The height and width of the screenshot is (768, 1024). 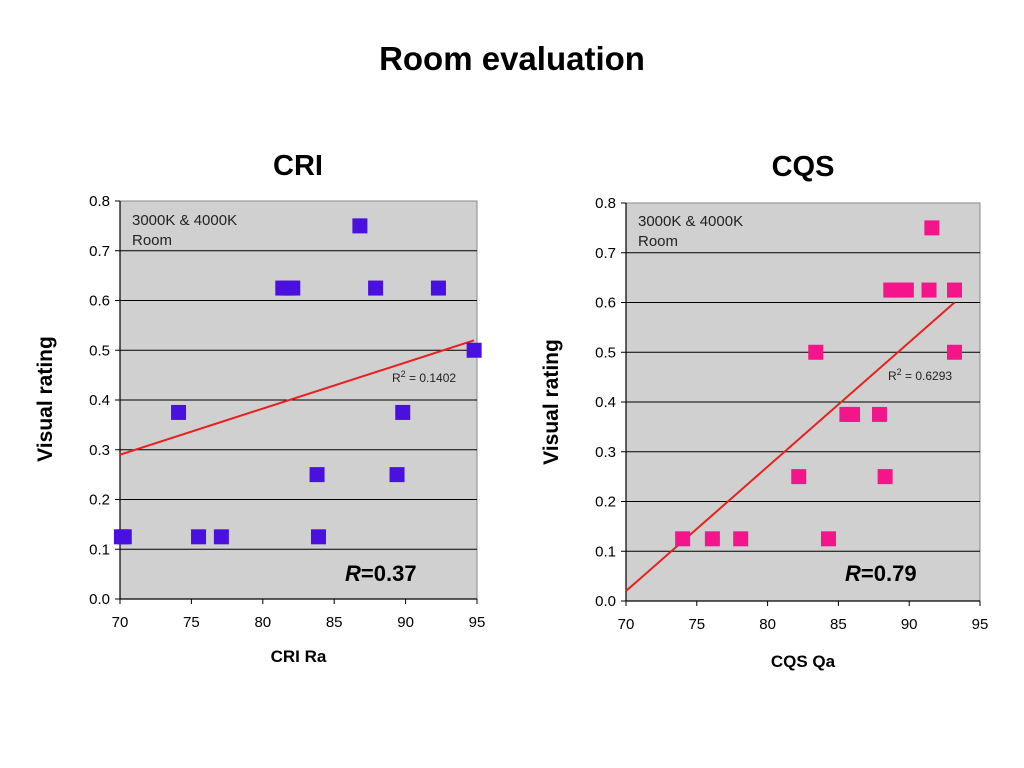 What do you see at coordinates (424, 377) in the screenshot?
I see `r-squared-label: R2 = 0.1402` at bounding box center [424, 377].